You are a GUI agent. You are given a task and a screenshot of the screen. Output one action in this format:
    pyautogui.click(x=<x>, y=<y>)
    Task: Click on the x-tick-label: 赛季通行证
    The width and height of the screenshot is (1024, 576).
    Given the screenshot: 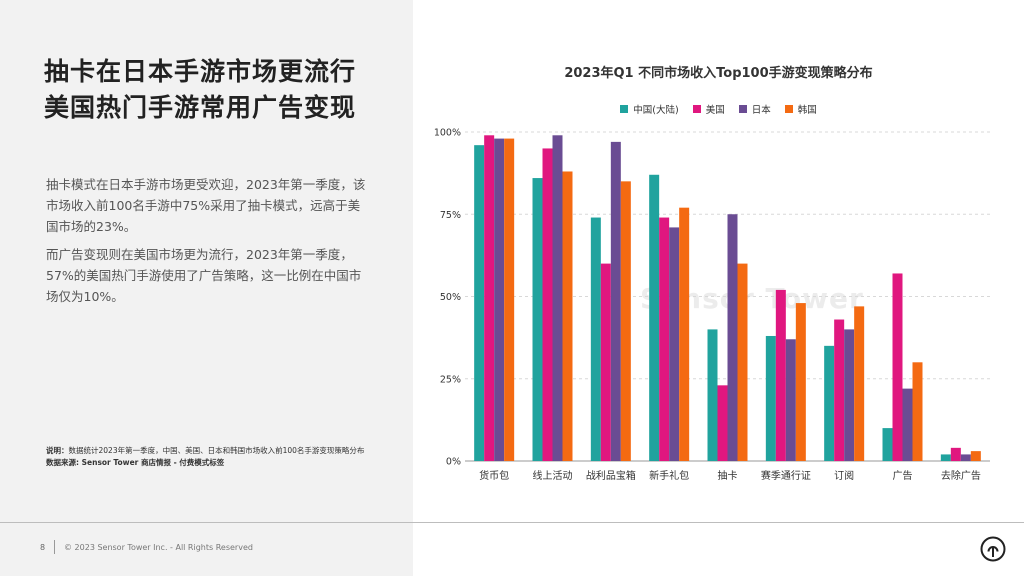 What is the action you would take?
    pyautogui.click(x=786, y=475)
    